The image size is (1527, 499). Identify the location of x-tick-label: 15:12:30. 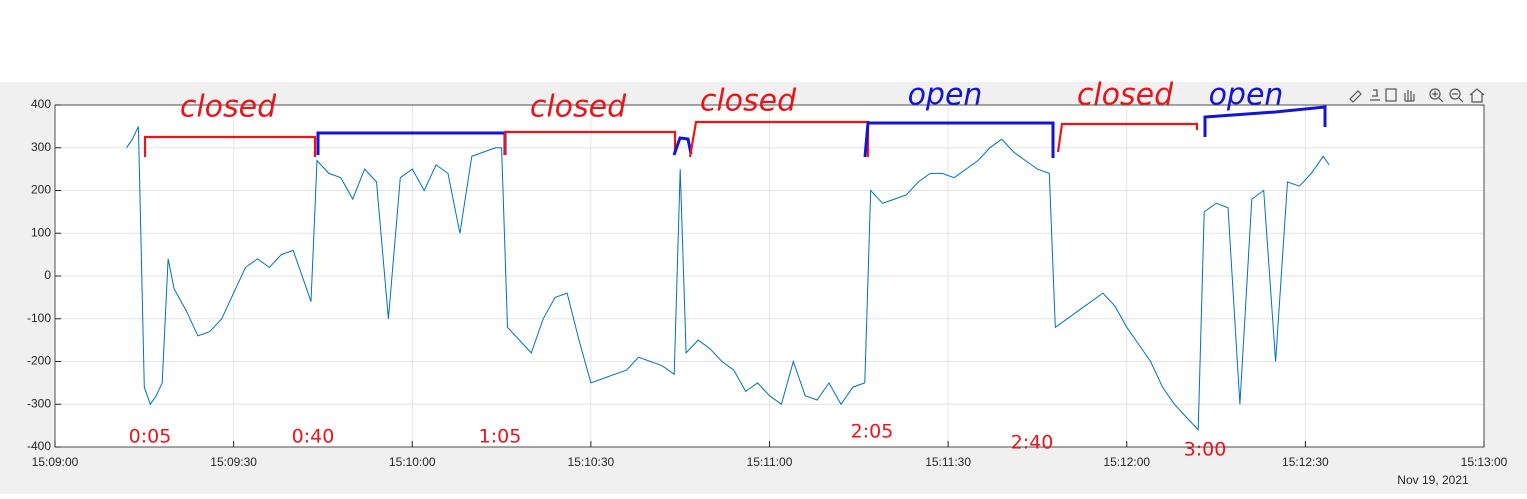
(1305, 462).